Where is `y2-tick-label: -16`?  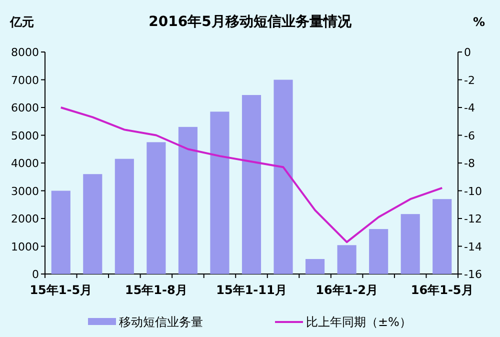
y2-tick-label: -16 is located at coordinates (473, 274).